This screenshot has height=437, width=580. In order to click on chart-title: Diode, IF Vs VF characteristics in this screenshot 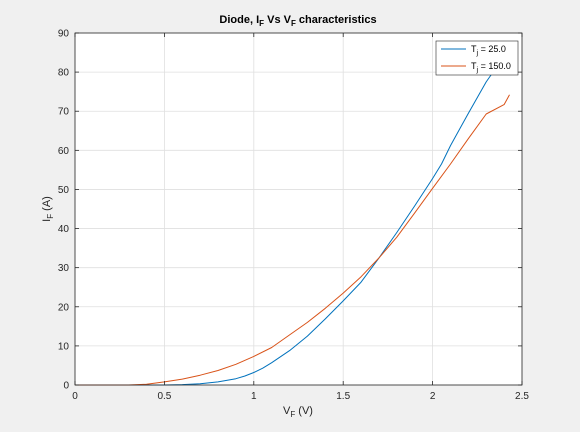, I will do `click(297, 21)`.